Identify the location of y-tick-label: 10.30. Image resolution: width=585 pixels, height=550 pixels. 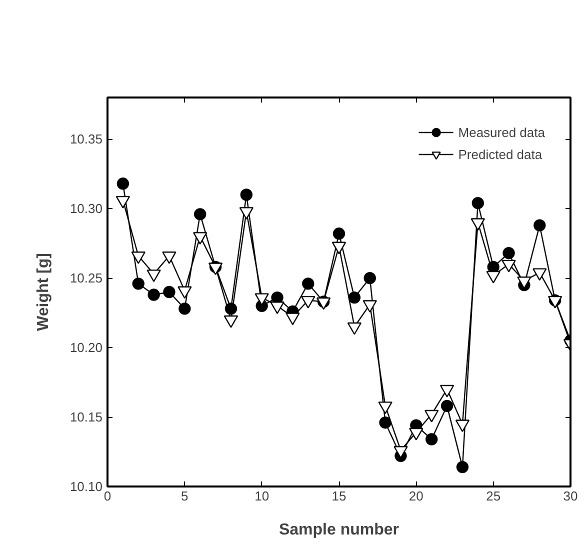
(86, 208).